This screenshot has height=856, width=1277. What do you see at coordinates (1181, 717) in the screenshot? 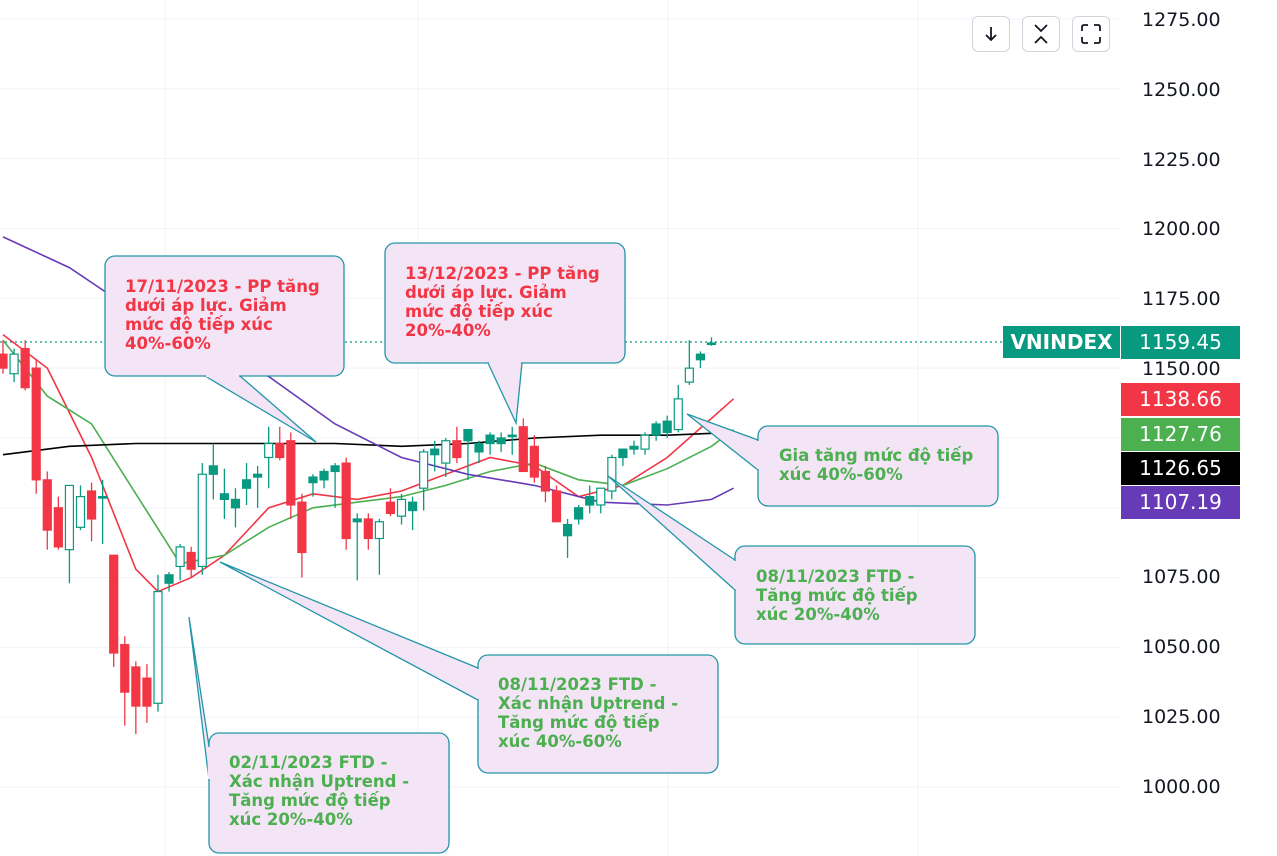
I see `y-tick-label: 1025.00` at bounding box center [1181, 717].